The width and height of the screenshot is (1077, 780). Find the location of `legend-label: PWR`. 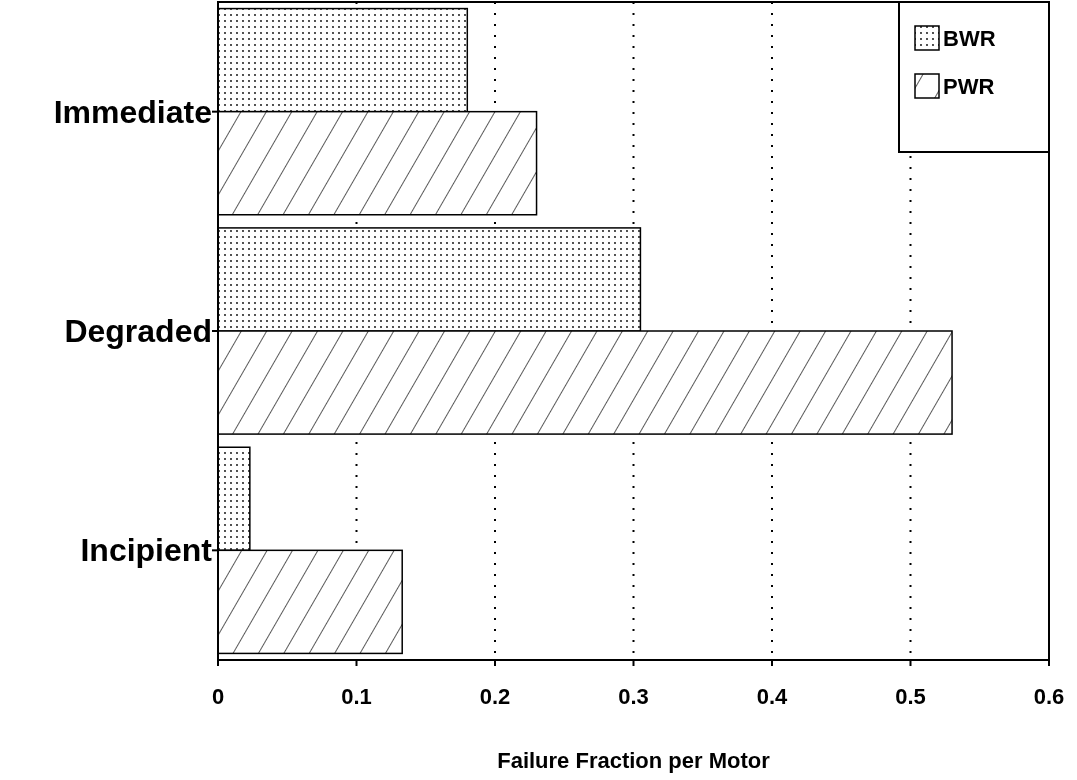

legend-label: PWR is located at coordinates (969, 86).